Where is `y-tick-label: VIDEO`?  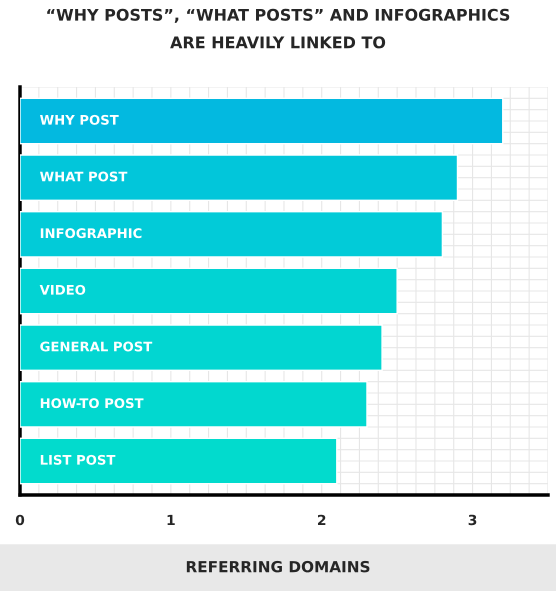 y-tick-label: VIDEO is located at coordinates (63, 289).